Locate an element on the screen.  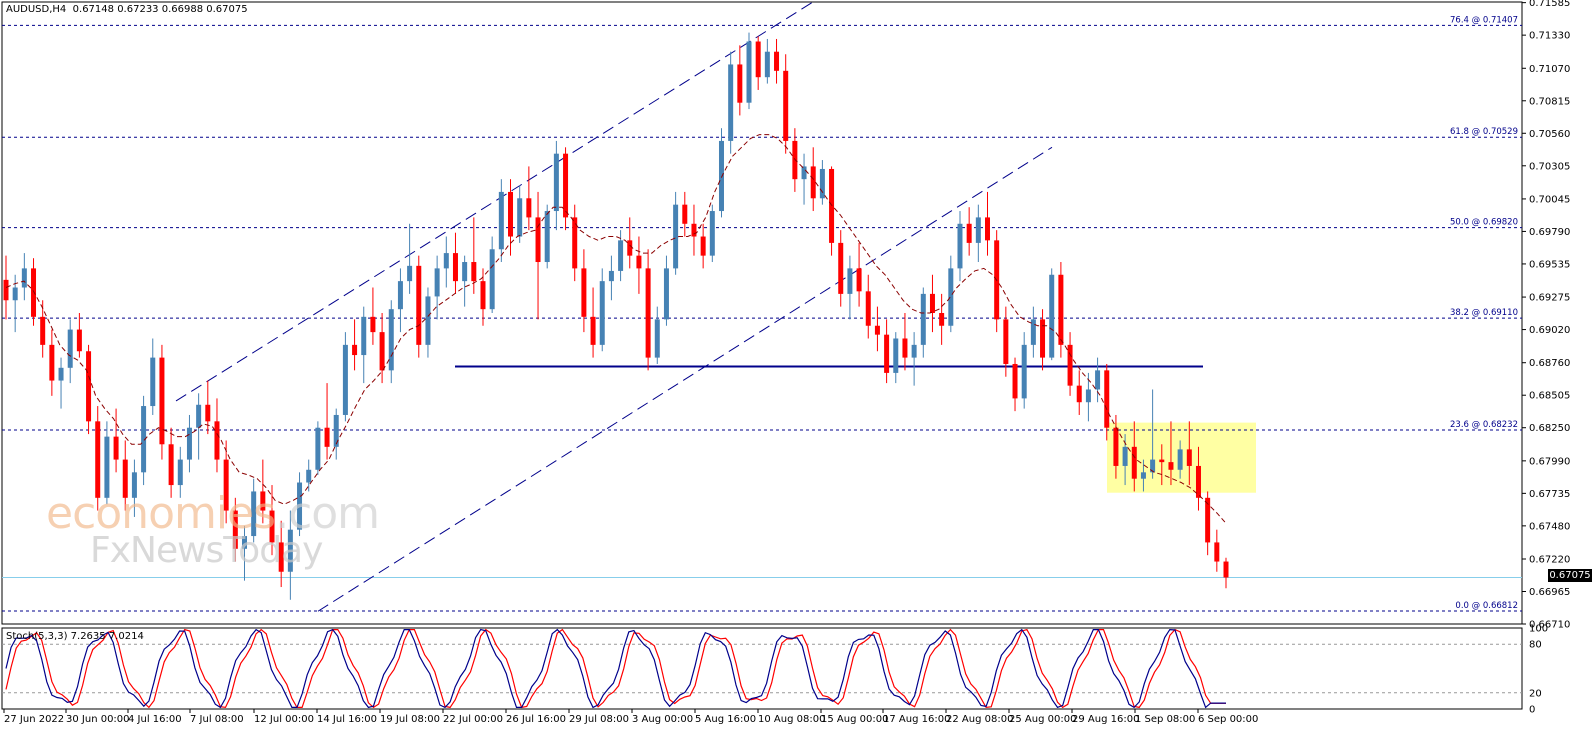
time-tick-label: 15 Aug 00:00 is located at coordinates (854, 719).